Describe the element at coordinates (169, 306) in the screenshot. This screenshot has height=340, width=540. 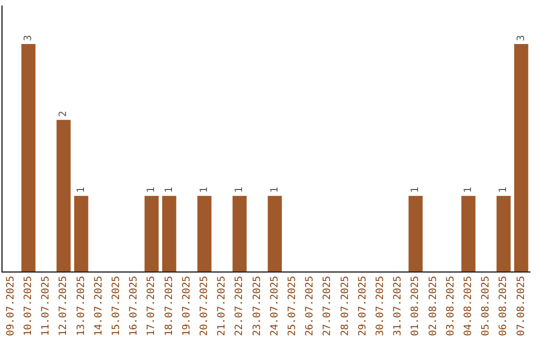
I see `x-tick-label: 18.07.2025` at that location.